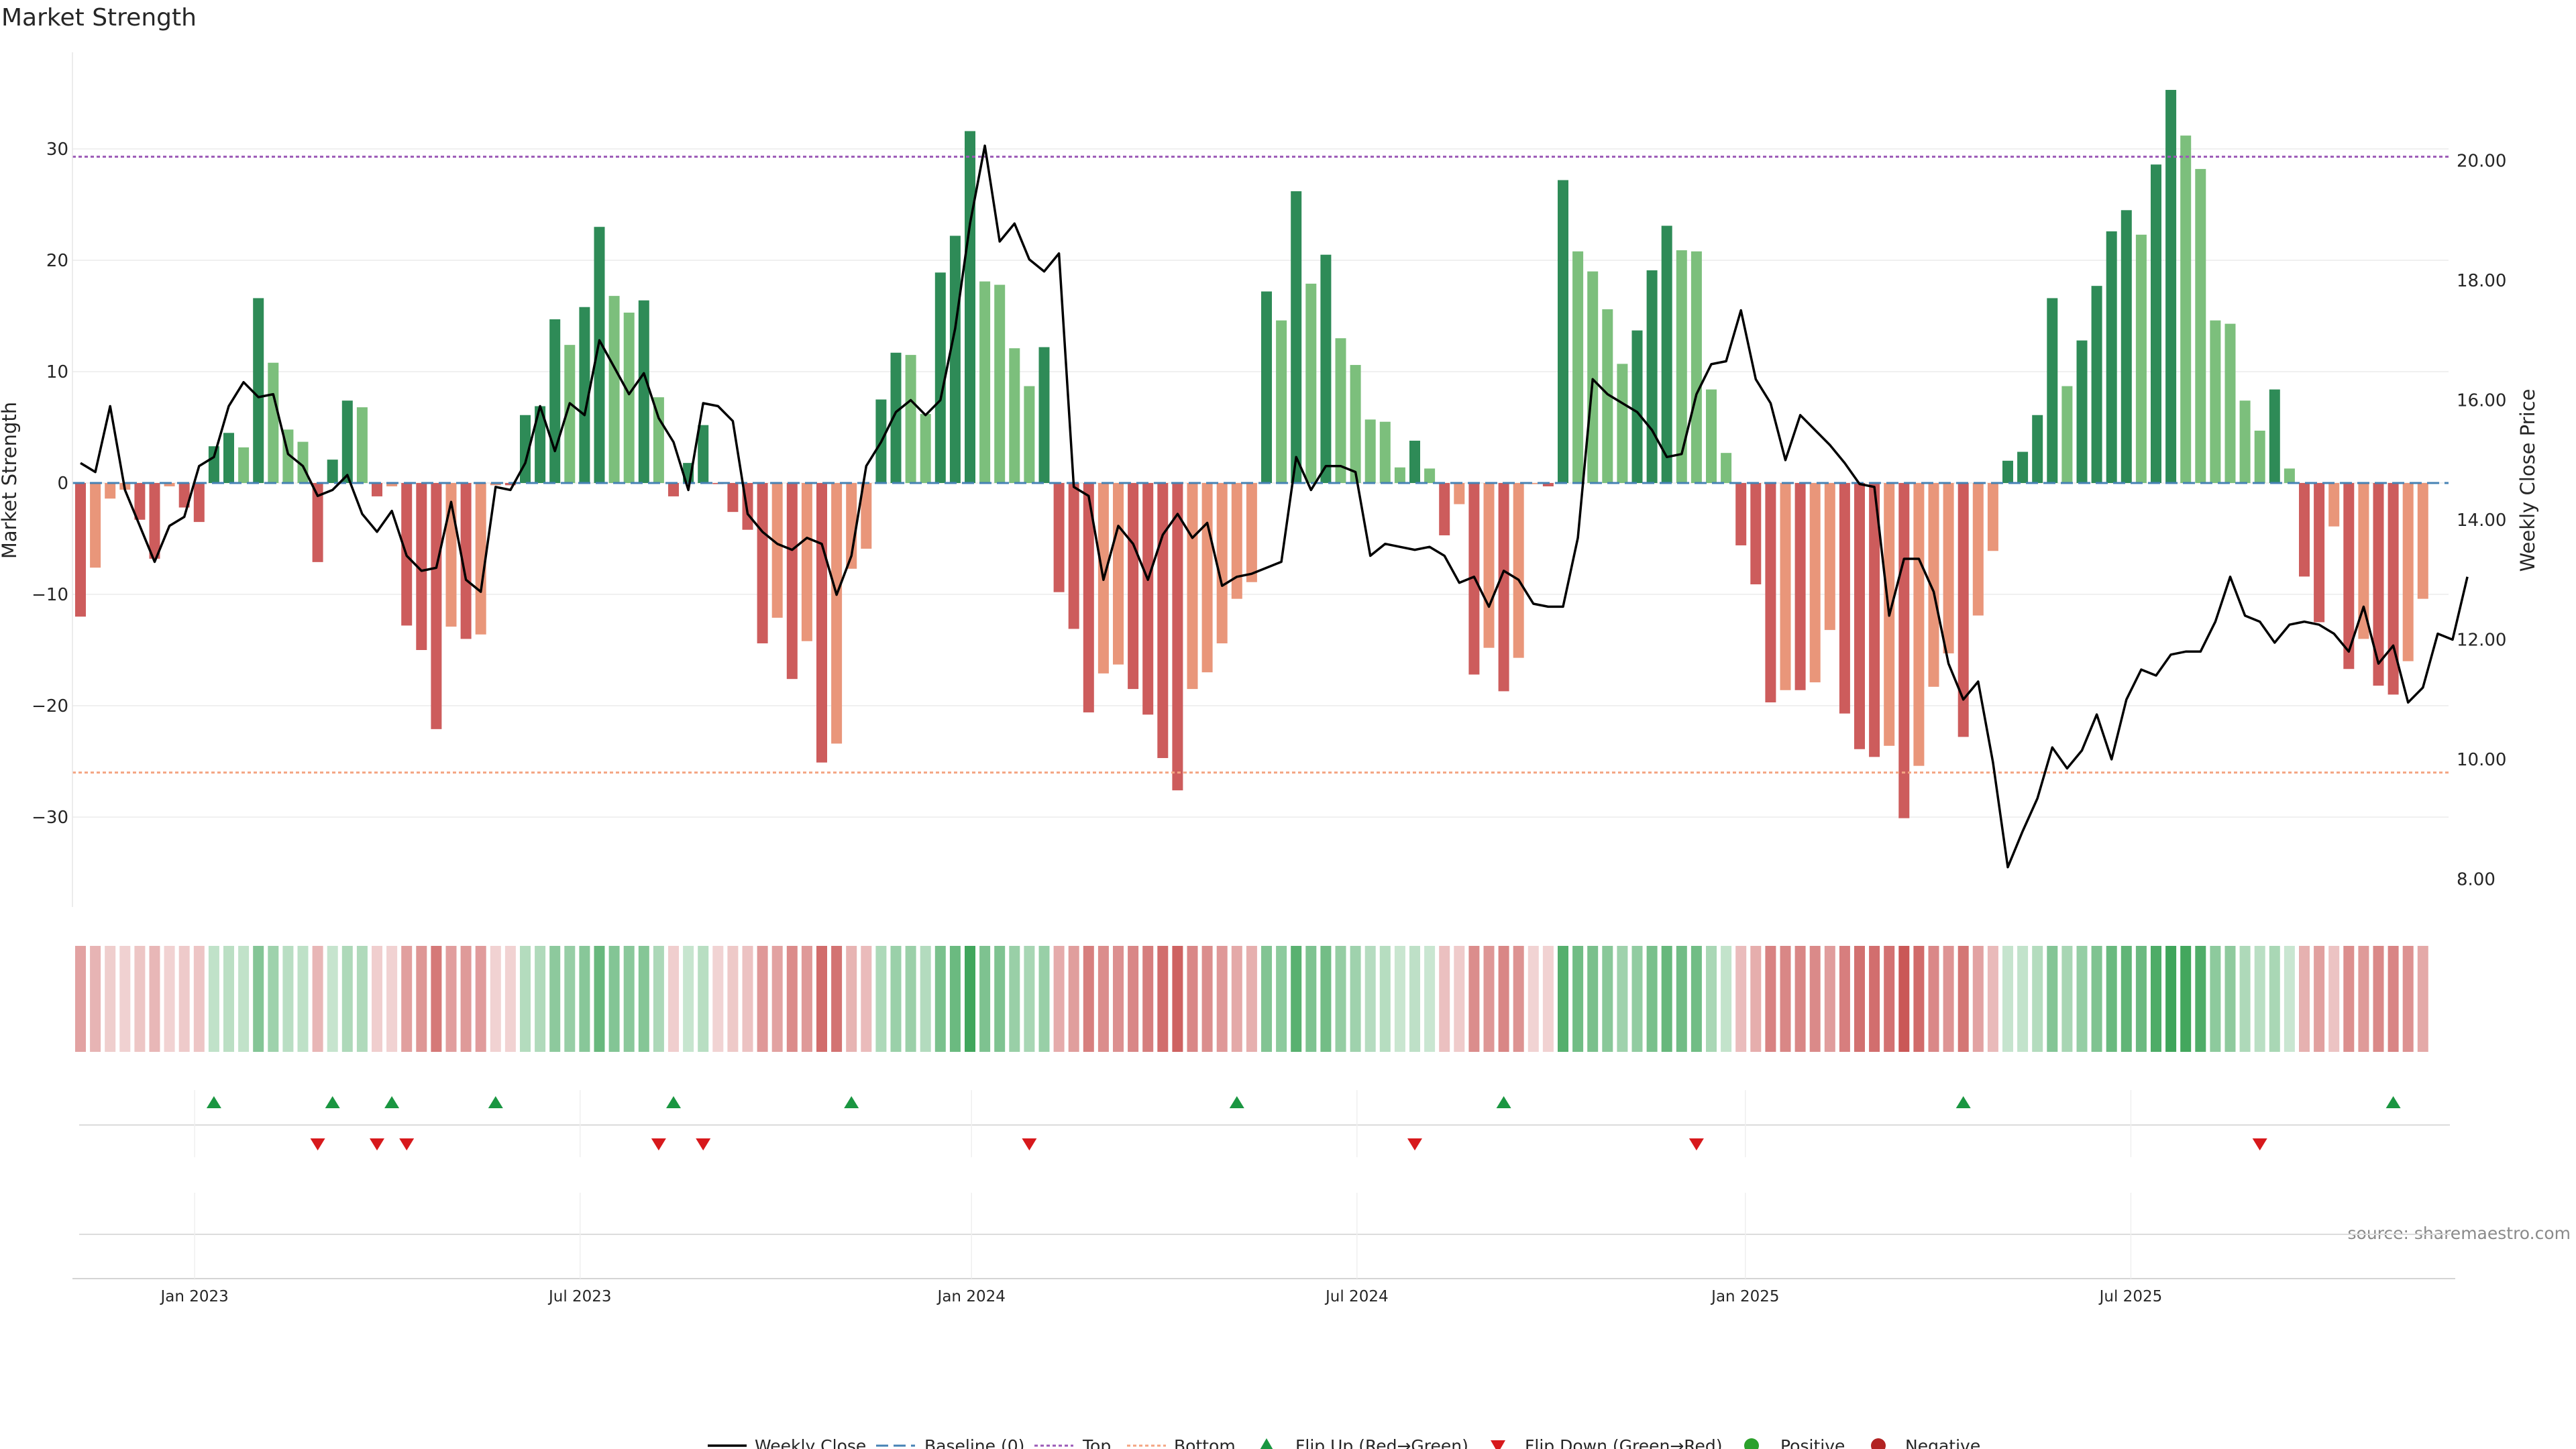  I want to click on lower-panel, so click(1263, 1256).